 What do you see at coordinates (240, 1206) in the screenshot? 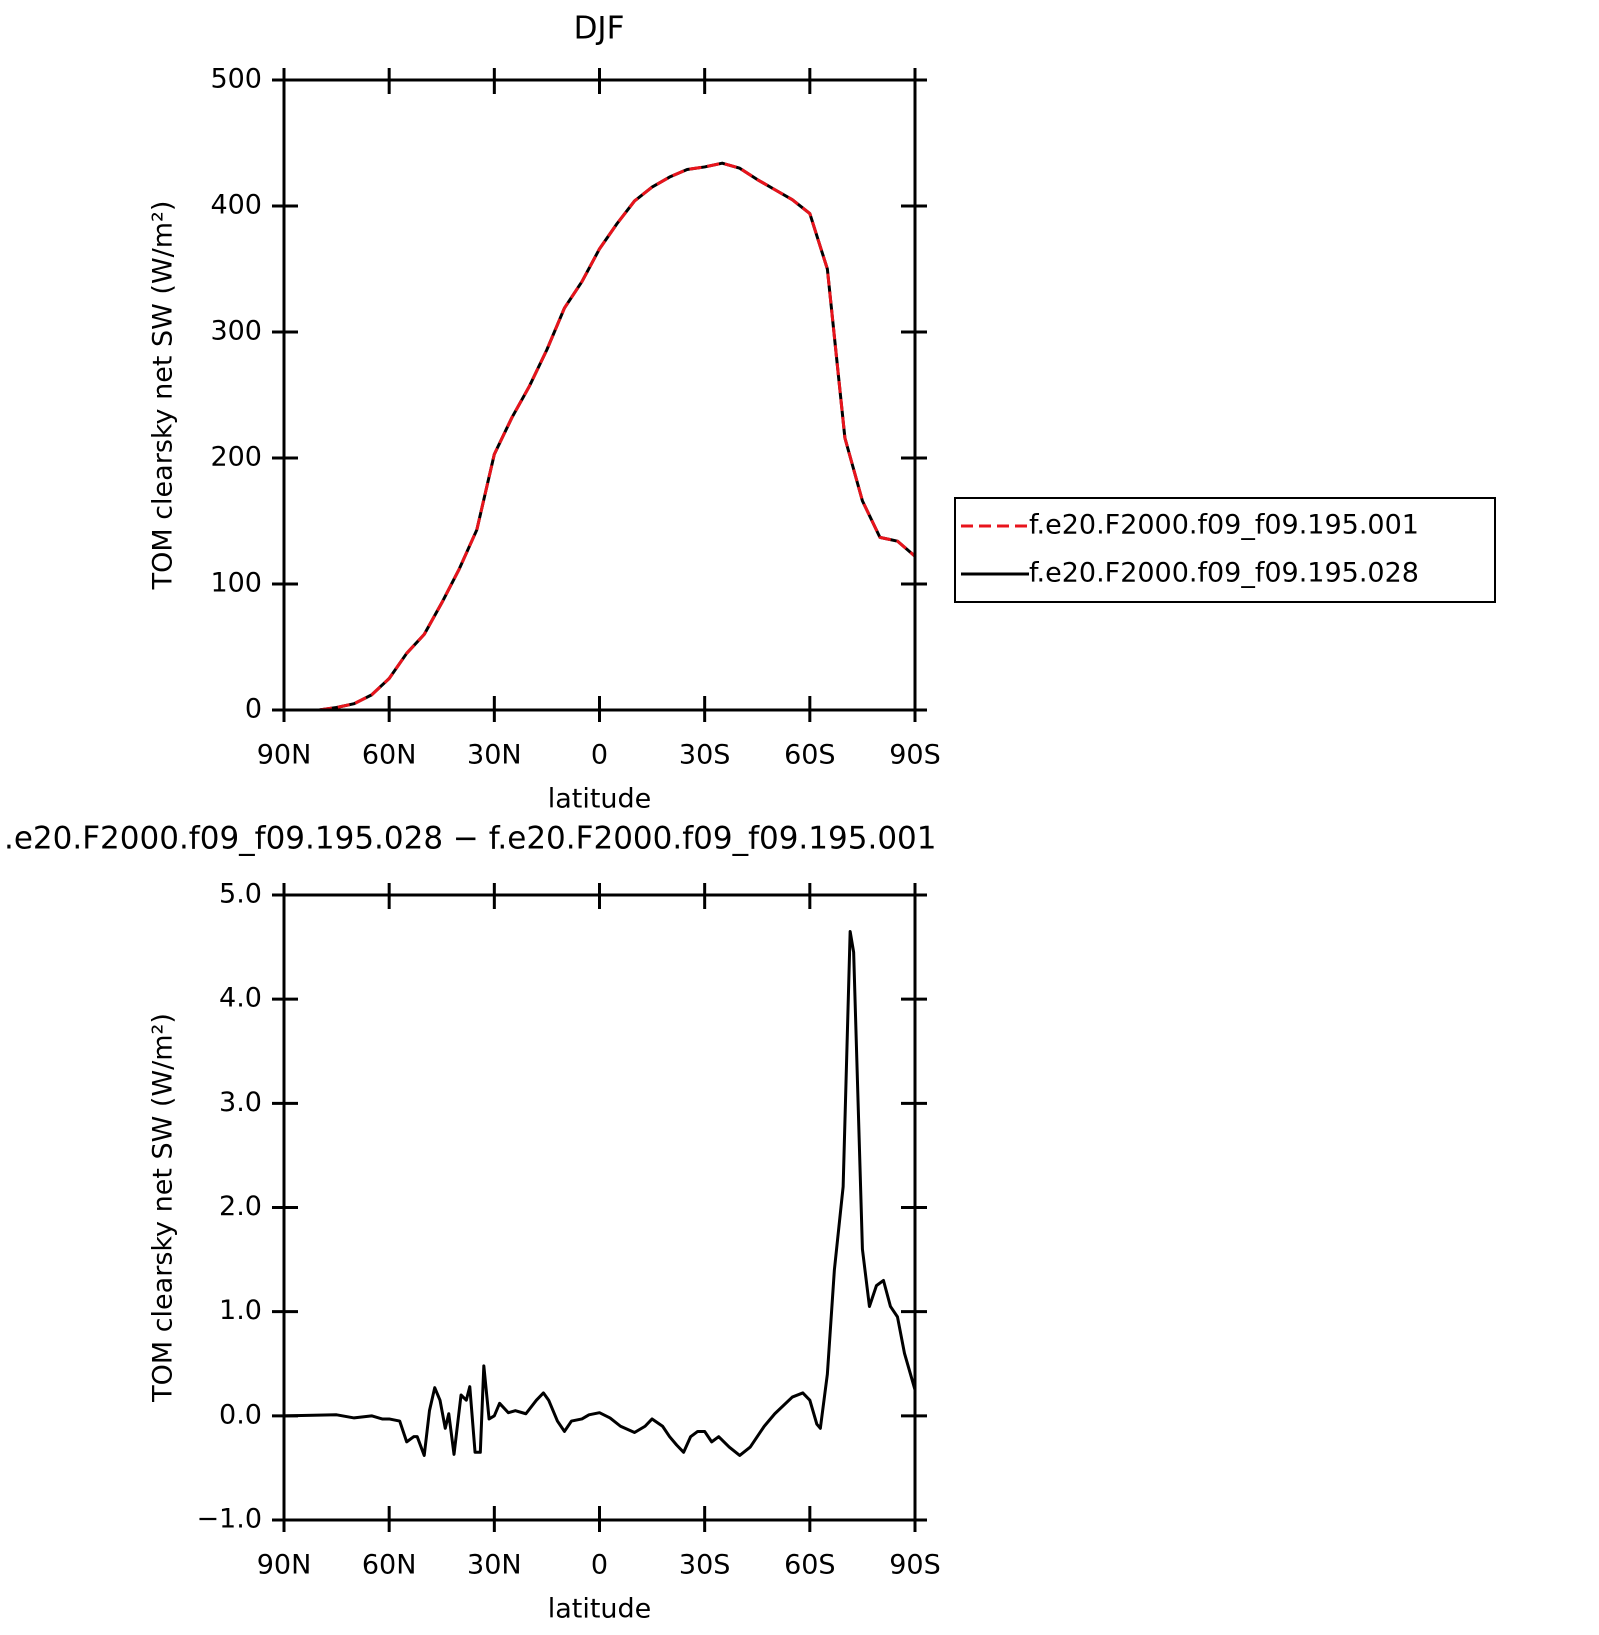
I see `y-tick-label: 2.0` at bounding box center [240, 1206].